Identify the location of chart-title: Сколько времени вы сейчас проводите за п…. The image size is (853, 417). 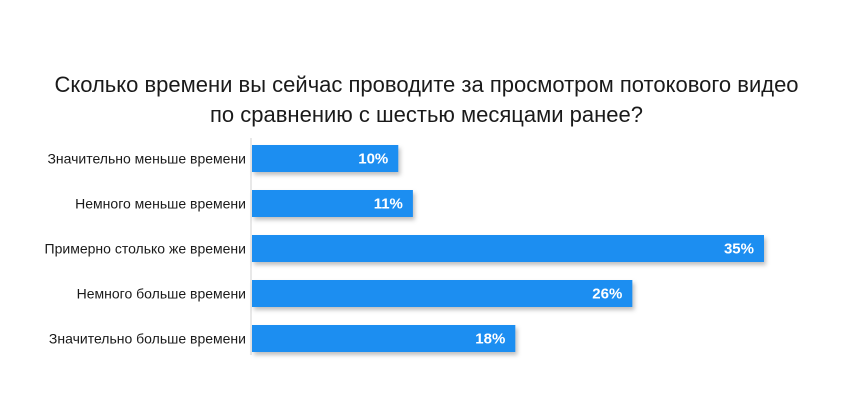
(426, 99).